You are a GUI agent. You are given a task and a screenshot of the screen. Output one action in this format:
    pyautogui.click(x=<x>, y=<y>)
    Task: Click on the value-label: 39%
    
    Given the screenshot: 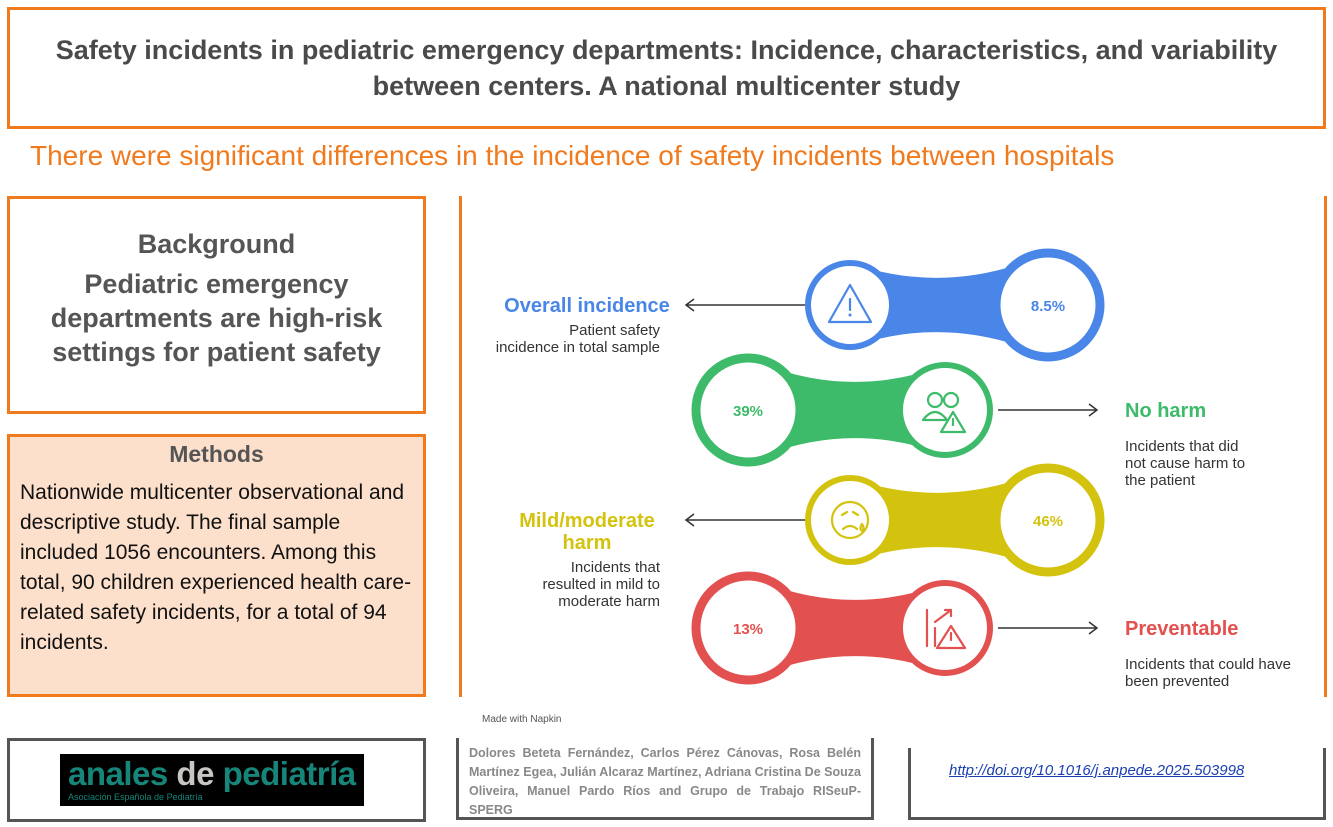 What is the action you would take?
    pyautogui.click(x=748, y=411)
    